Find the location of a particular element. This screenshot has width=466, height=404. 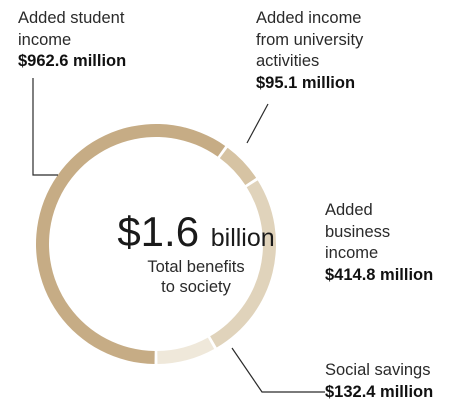

slice-label-business-income: Added business income $414.8 million is located at coordinates (395, 243).